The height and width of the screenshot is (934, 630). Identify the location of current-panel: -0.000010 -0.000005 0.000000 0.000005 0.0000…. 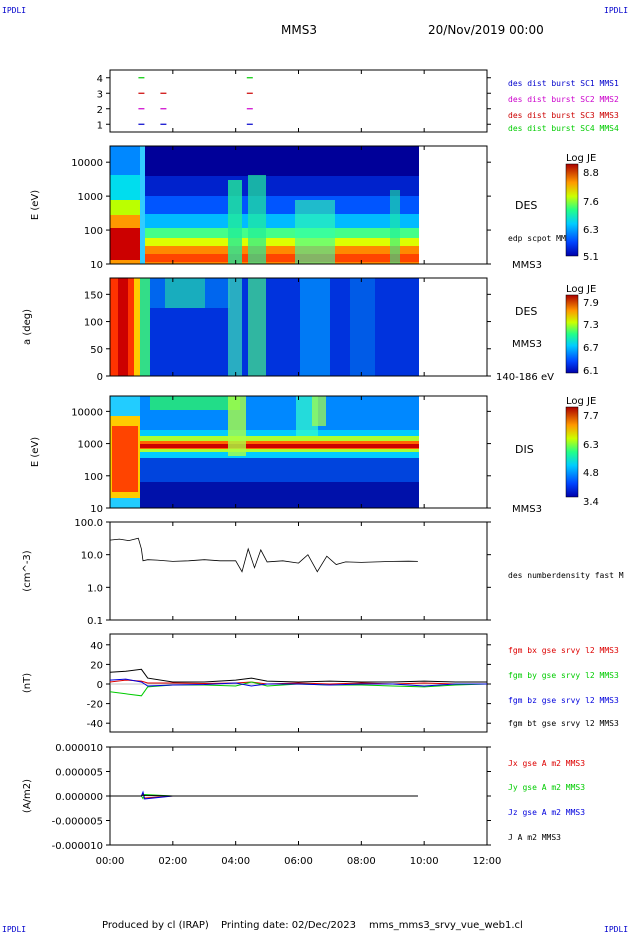
(303, 797).